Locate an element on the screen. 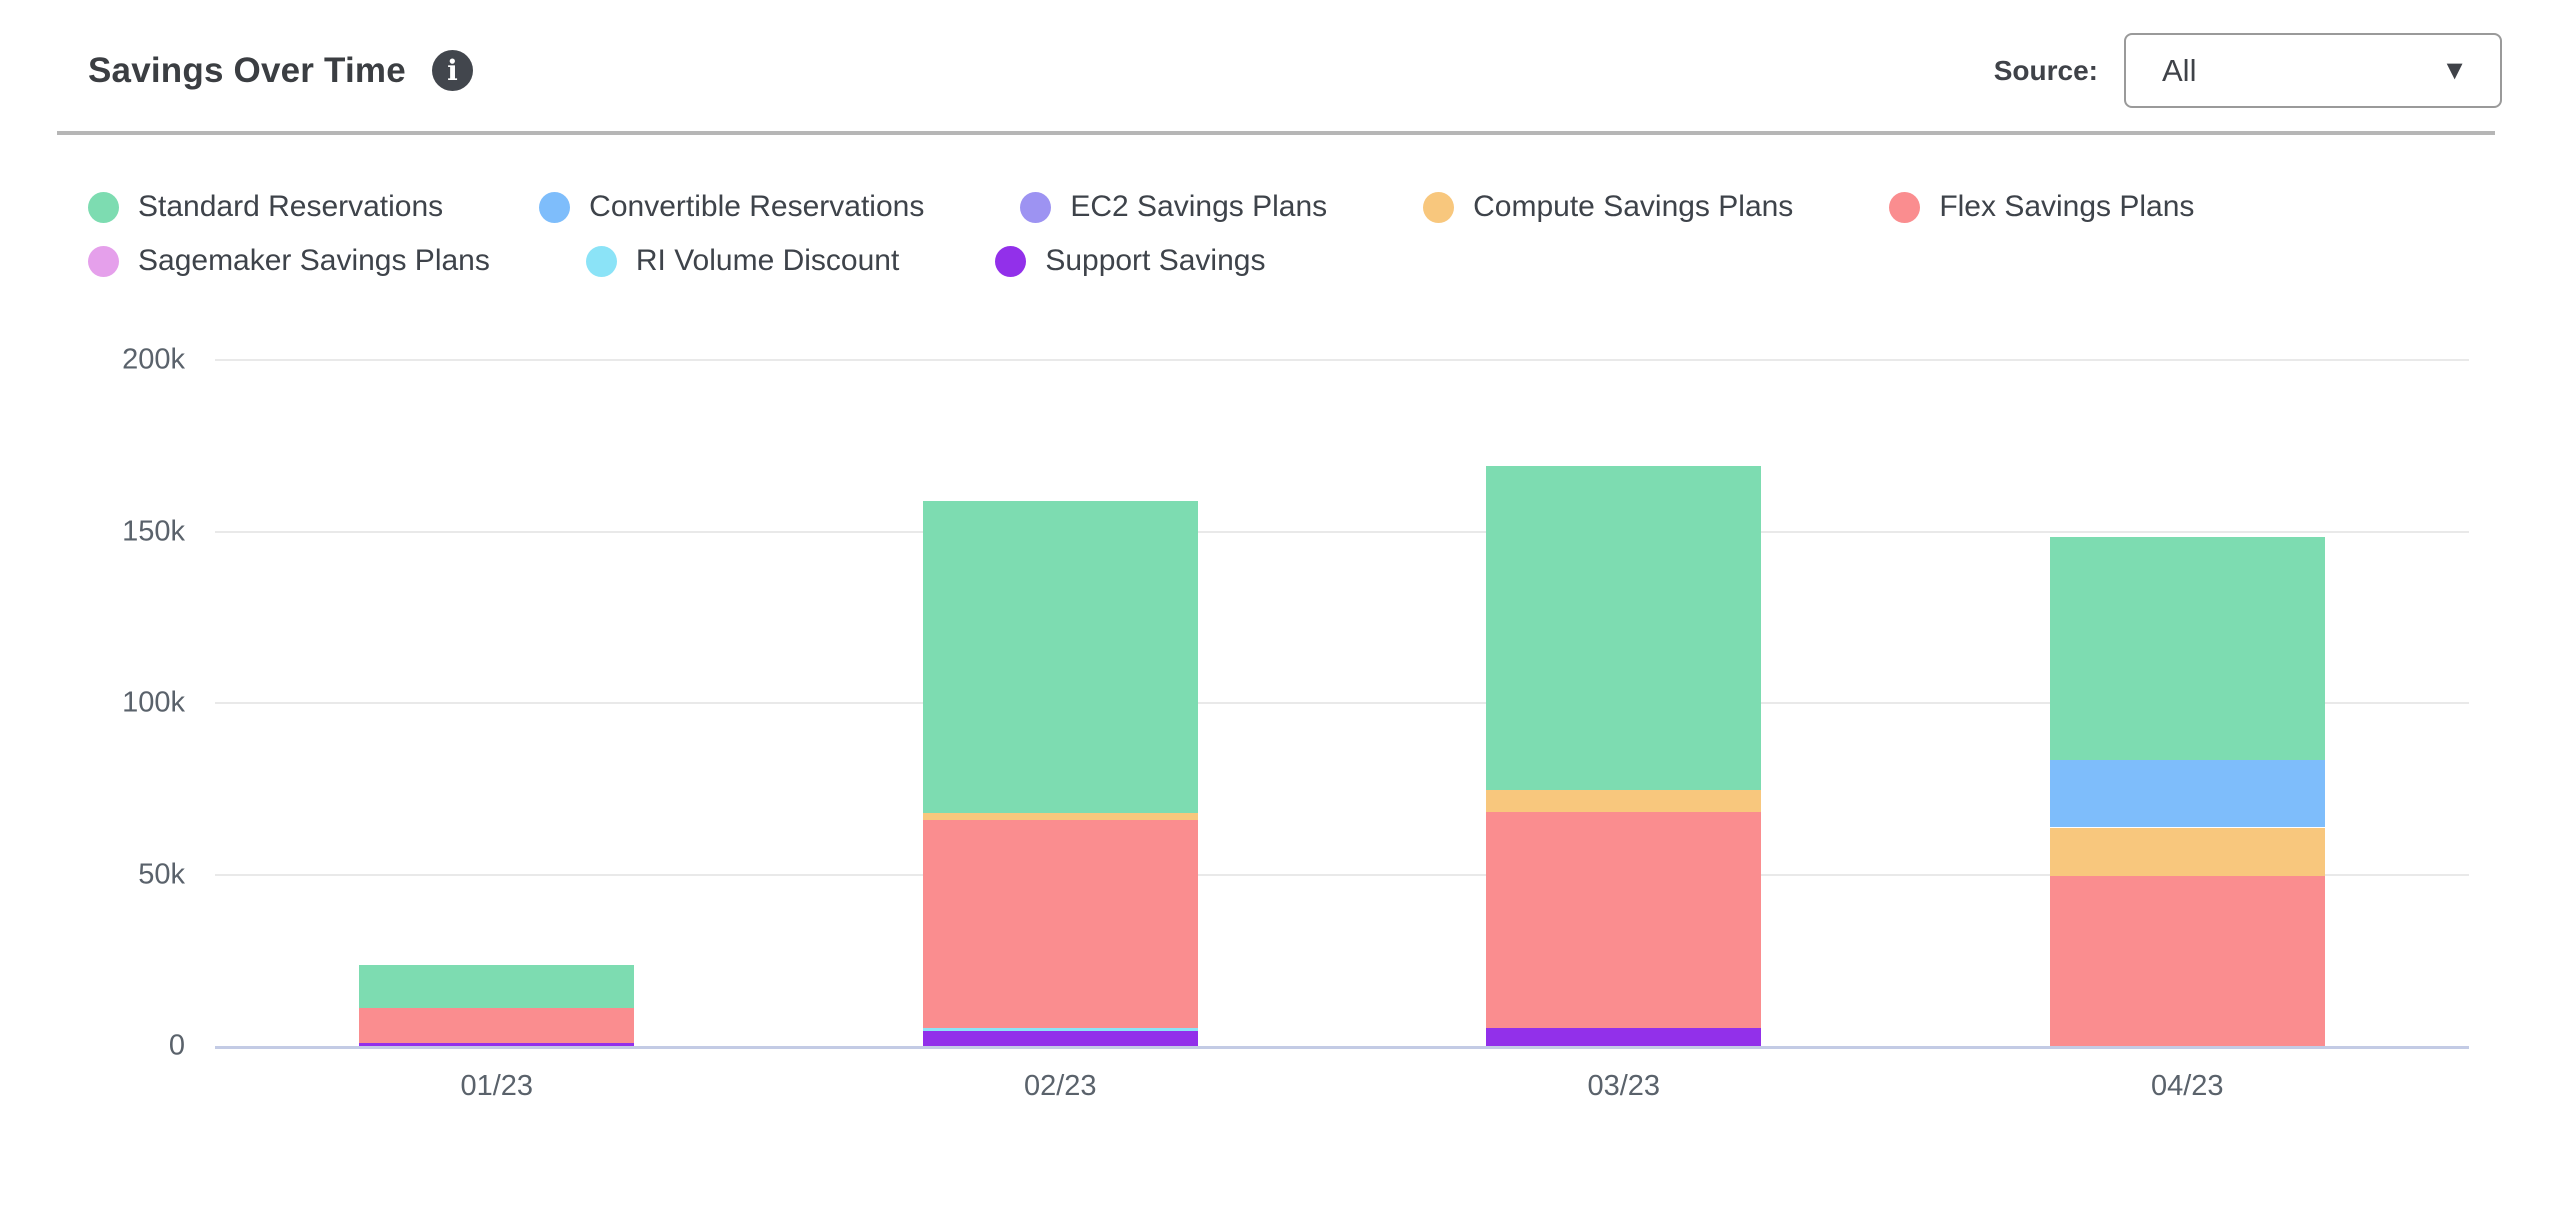  bar-segment-convertible-reservations is located at coordinates (2187, 794).